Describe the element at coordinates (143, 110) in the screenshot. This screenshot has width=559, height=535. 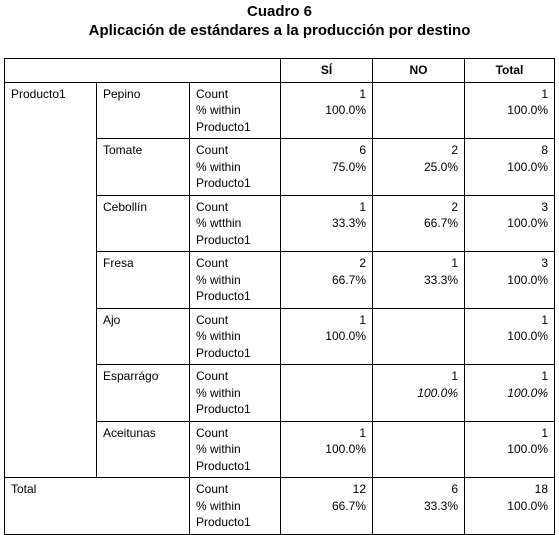
I see `row-label: Pepino` at that location.